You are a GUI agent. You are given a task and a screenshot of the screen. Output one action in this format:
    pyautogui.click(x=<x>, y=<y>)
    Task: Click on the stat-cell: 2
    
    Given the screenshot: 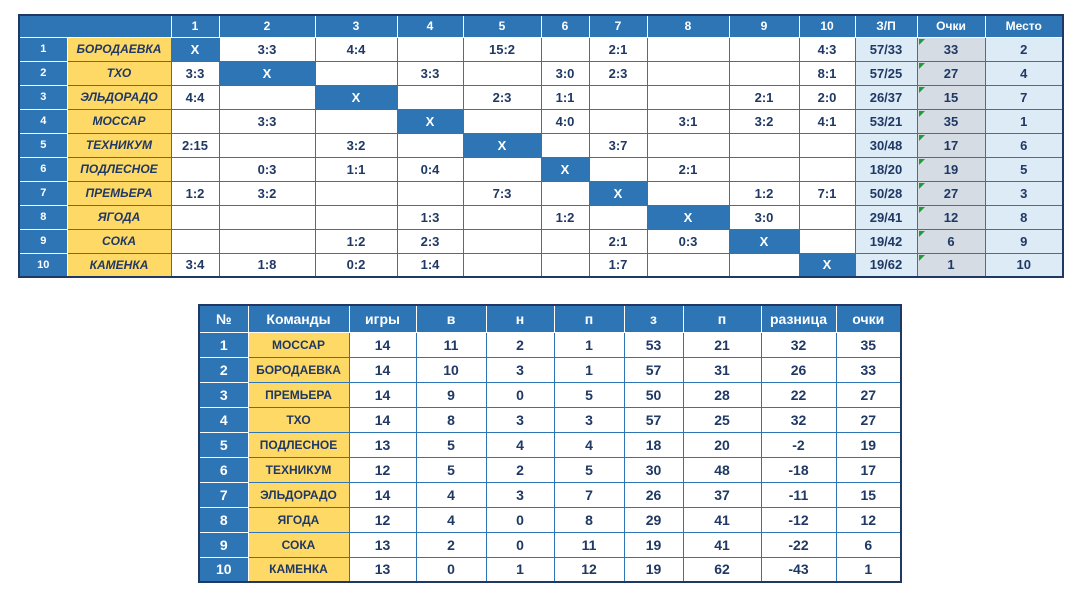 What is the action you would take?
    pyautogui.click(x=451, y=544)
    